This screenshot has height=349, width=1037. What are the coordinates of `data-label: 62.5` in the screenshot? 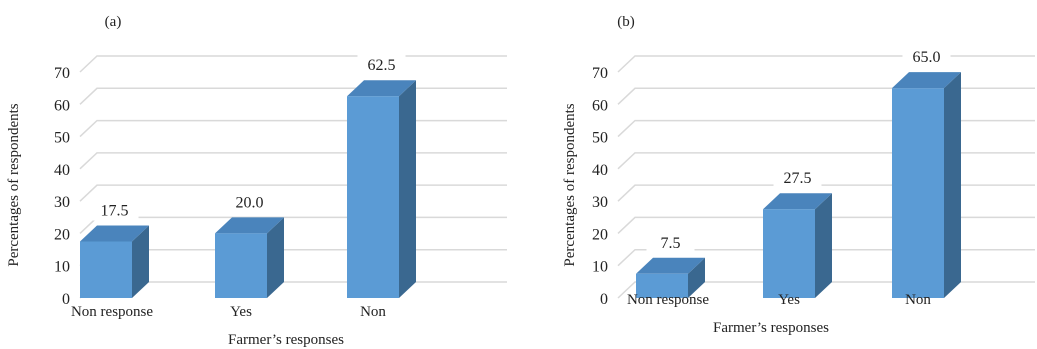 It's located at (382, 65).